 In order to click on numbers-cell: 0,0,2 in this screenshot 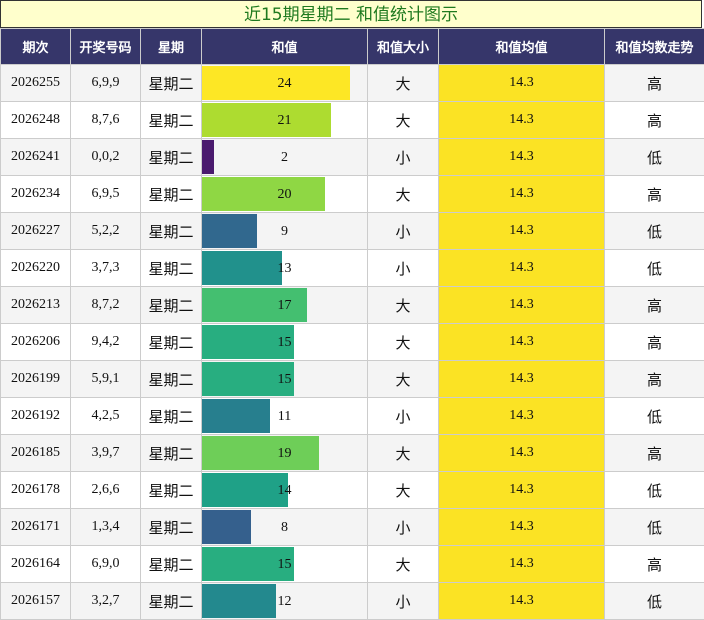, I will do `click(106, 157)`.